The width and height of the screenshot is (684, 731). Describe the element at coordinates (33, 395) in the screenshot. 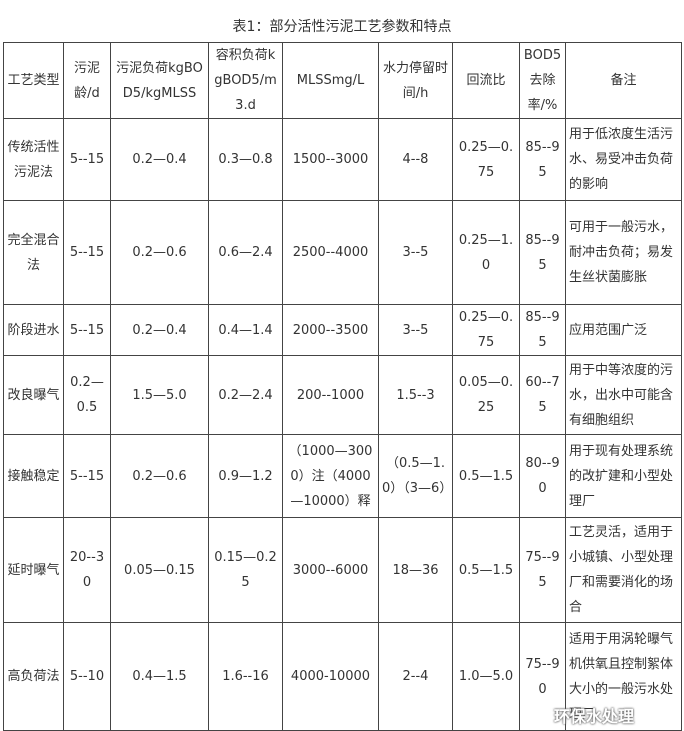

I see `cell: 改良曝气` at that location.